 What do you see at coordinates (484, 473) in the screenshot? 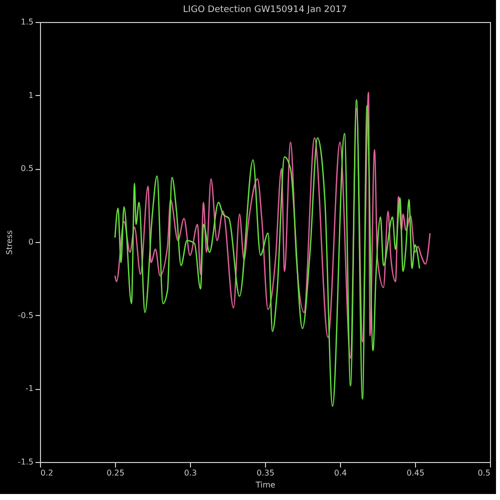
I see `x-tick-label: 0.5` at bounding box center [484, 473].